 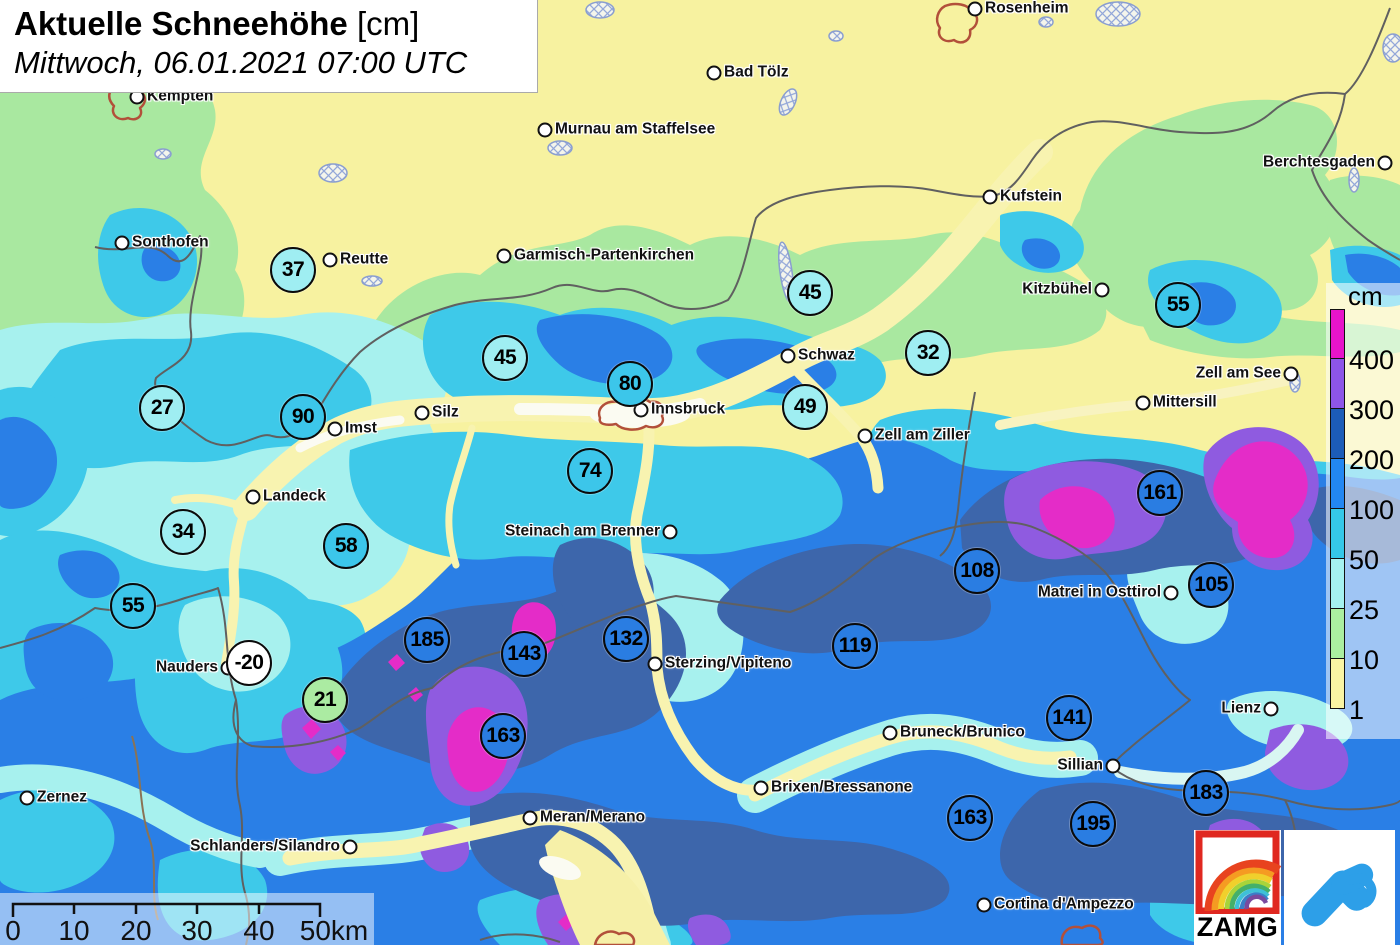 What do you see at coordinates (626, 639) in the screenshot?
I see `station-value-circle: 132` at bounding box center [626, 639].